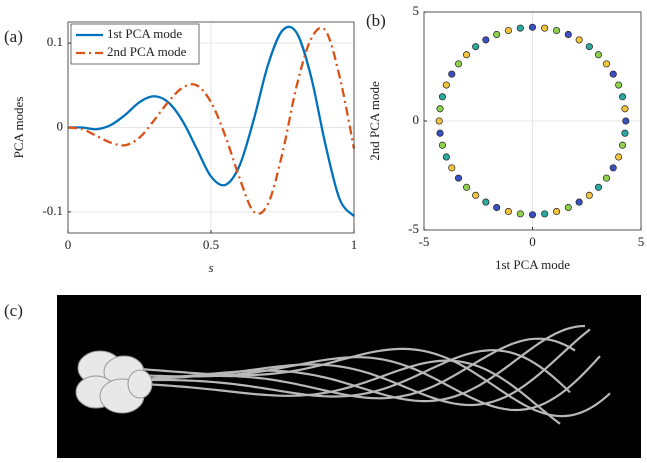 This screenshot has height=463, width=647. What do you see at coordinates (532, 264) in the screenshot?
I see `x-axis-label: 1st PCA mode` at bounding box center [532, 264].